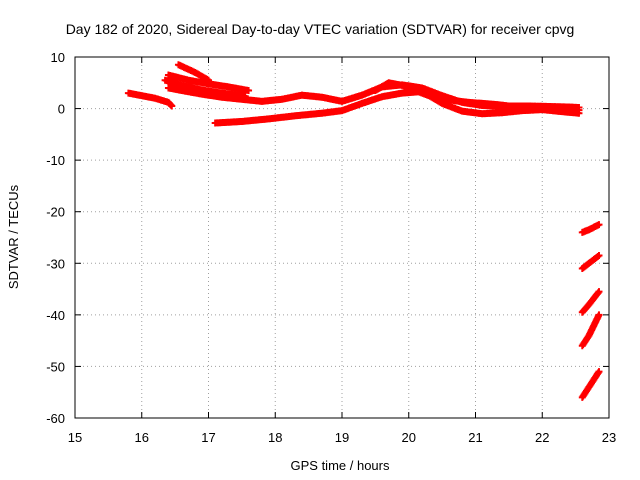 The image size is (640, 480). What do you see at coordinates (58, 57) in the screenshot?
I see `y-tick-label: 10` at bounding box center [58, 57].